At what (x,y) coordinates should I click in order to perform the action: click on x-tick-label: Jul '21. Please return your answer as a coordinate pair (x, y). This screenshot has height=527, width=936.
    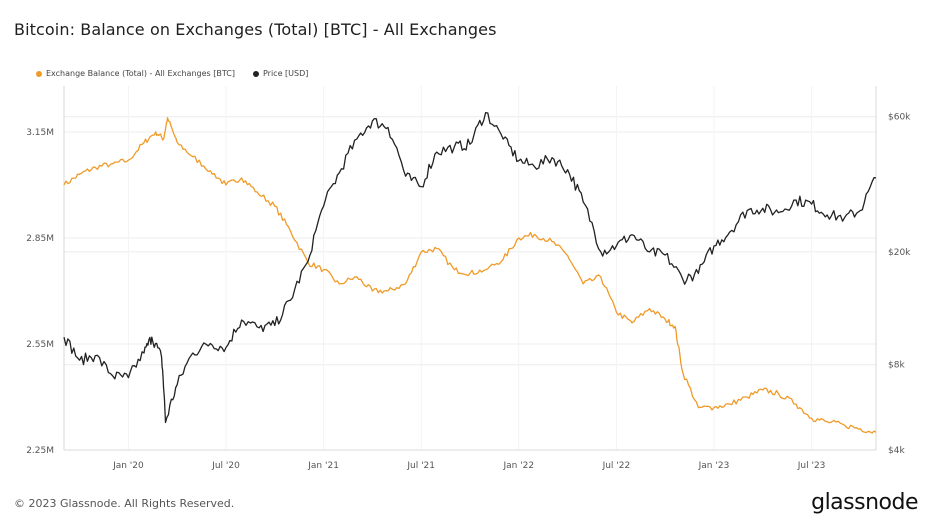
    Looking at the image, I should click on (420, 466).